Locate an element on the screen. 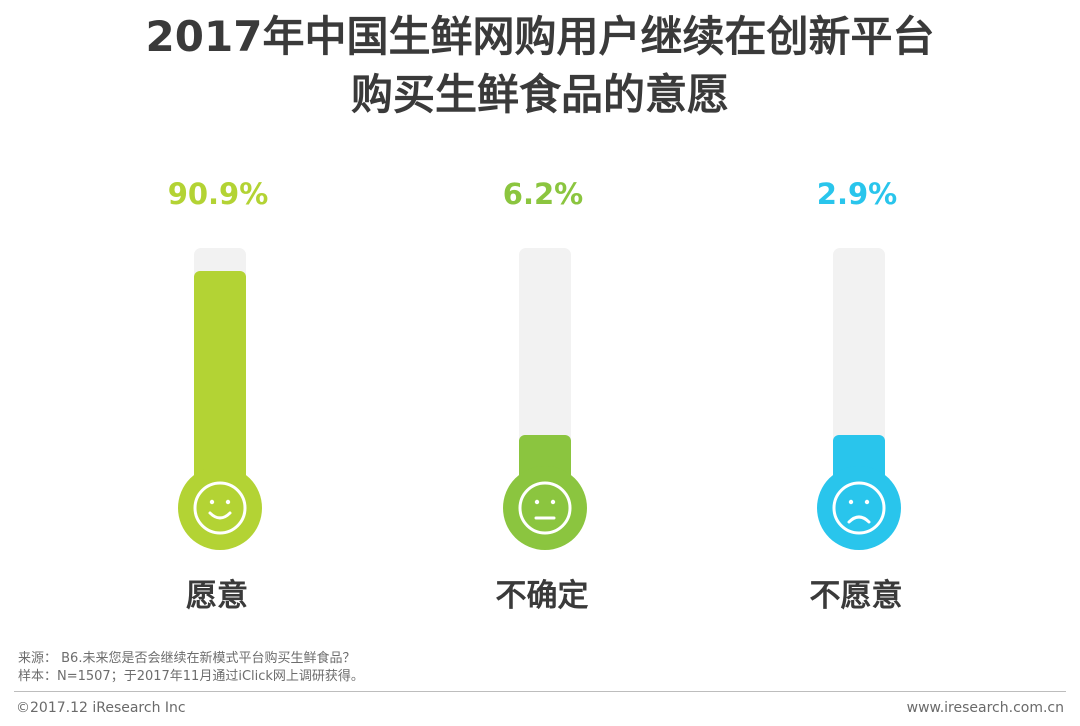 Image resolution: width=1080 pixels, height=726 pixels. thermometer-1: 90.9% 愿意 is located at coordinates (218, 395).